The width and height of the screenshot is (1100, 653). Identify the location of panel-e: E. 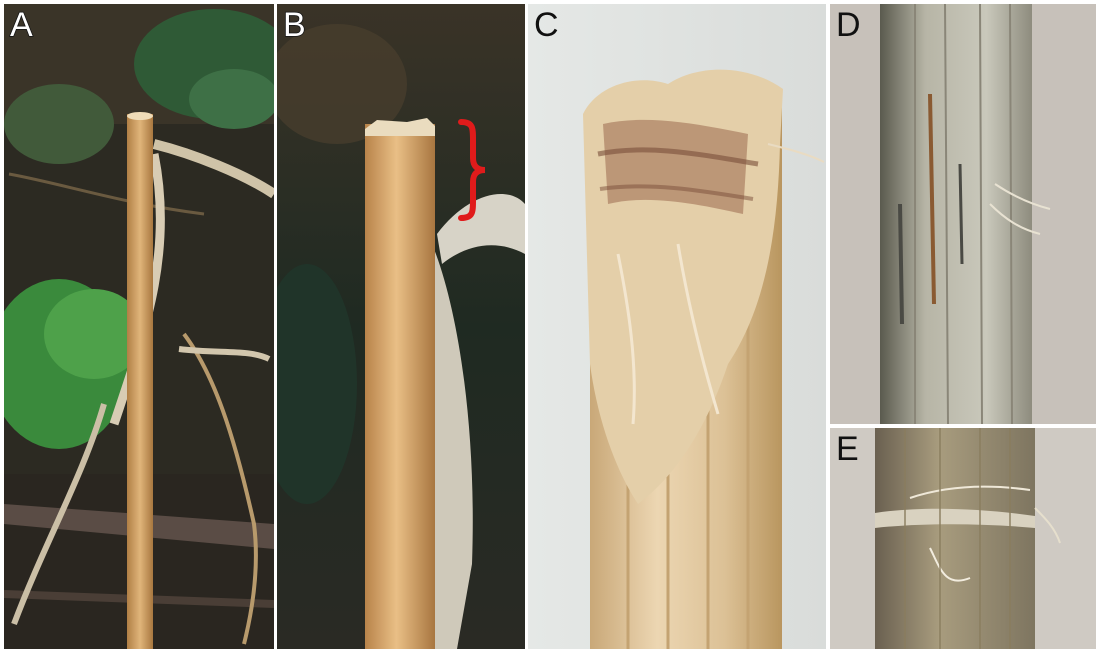
(963, 538).